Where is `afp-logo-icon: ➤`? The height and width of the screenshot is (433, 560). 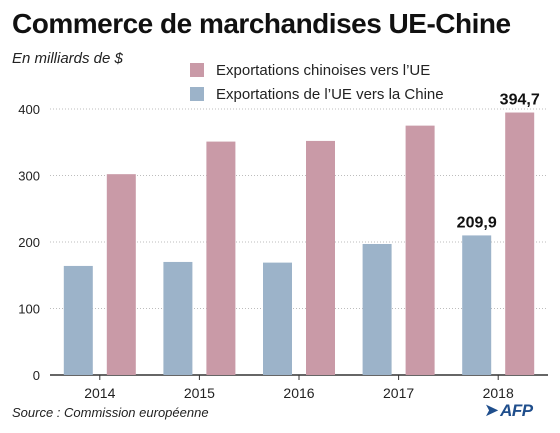 afp-logo-icon: ➤ is located at coordinates (492, 410).